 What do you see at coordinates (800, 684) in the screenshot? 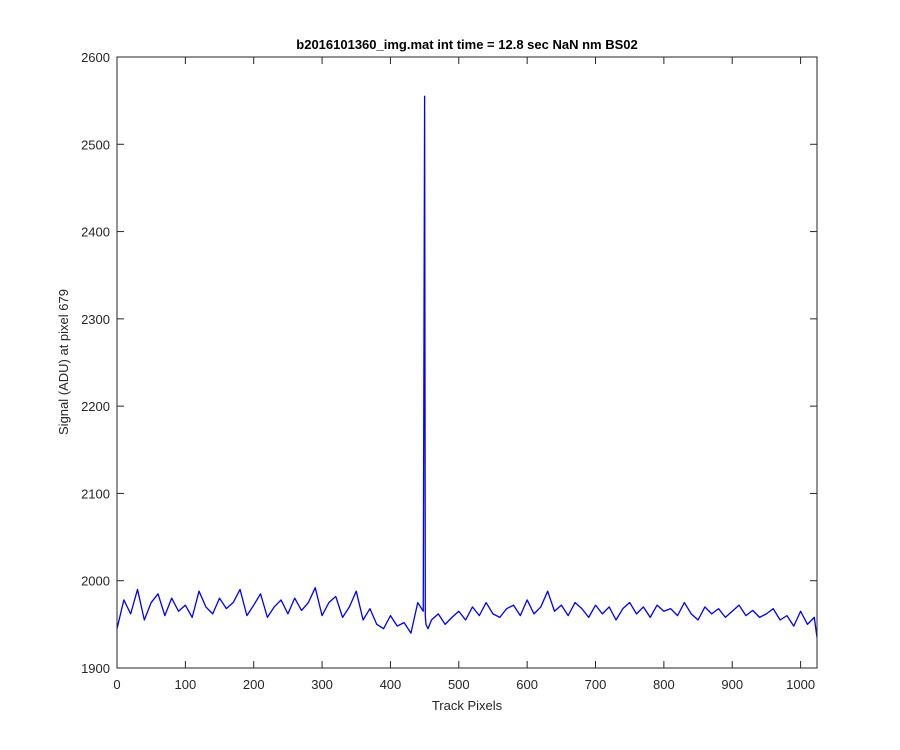
I see `x-tick-label: 1000` at bounding box center [800, 684].